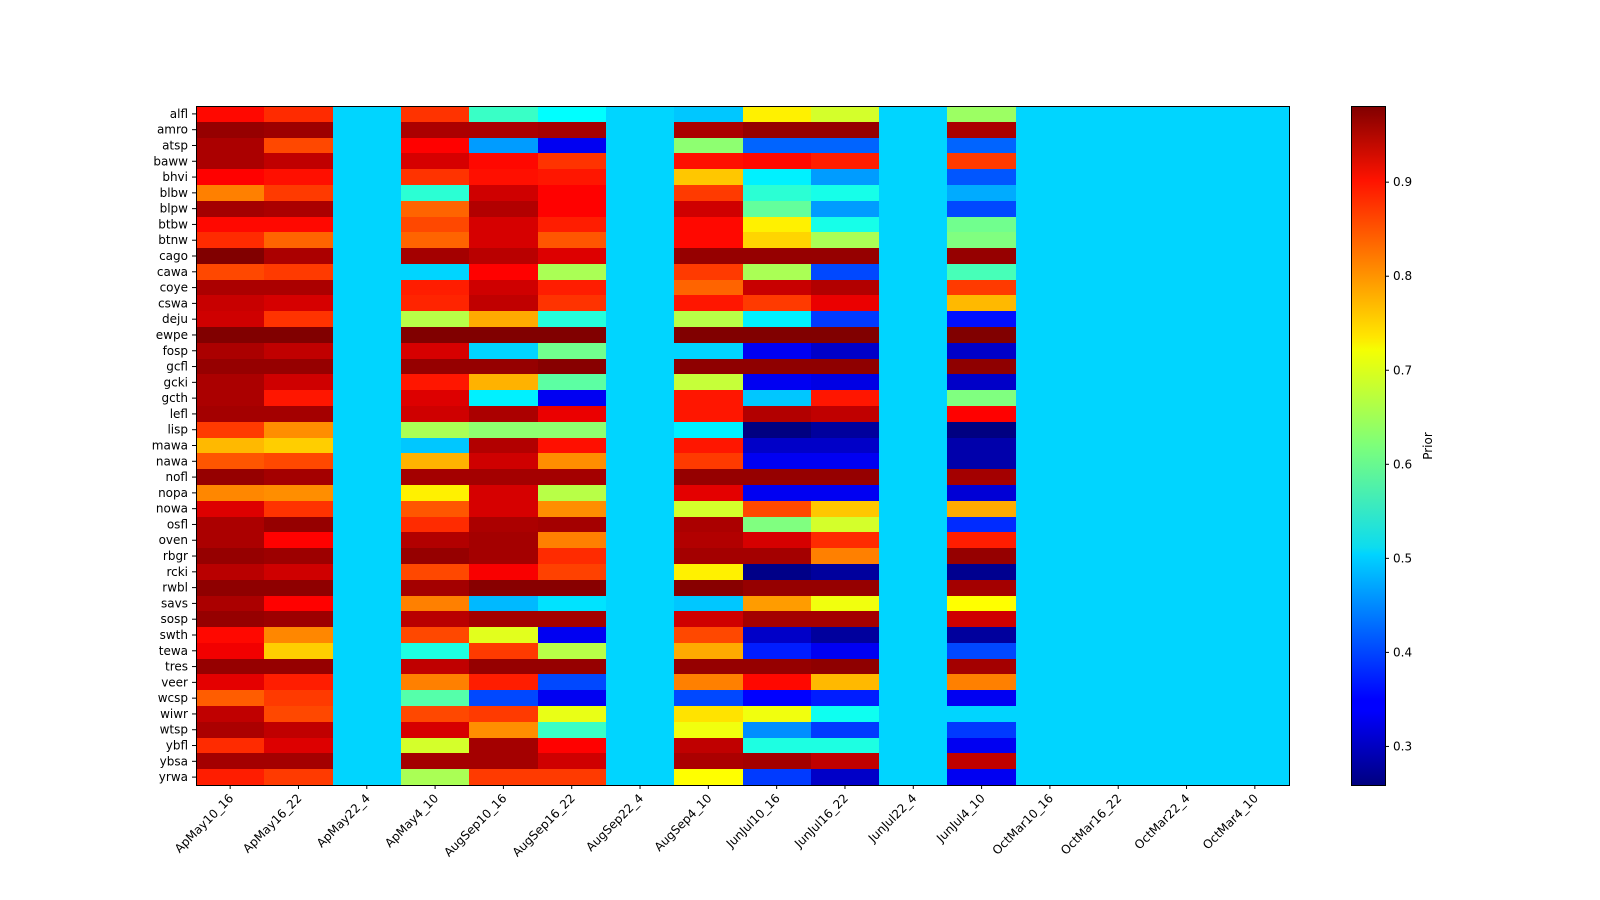  I want to click on y-tick-label: cawa, so click(172, 272).